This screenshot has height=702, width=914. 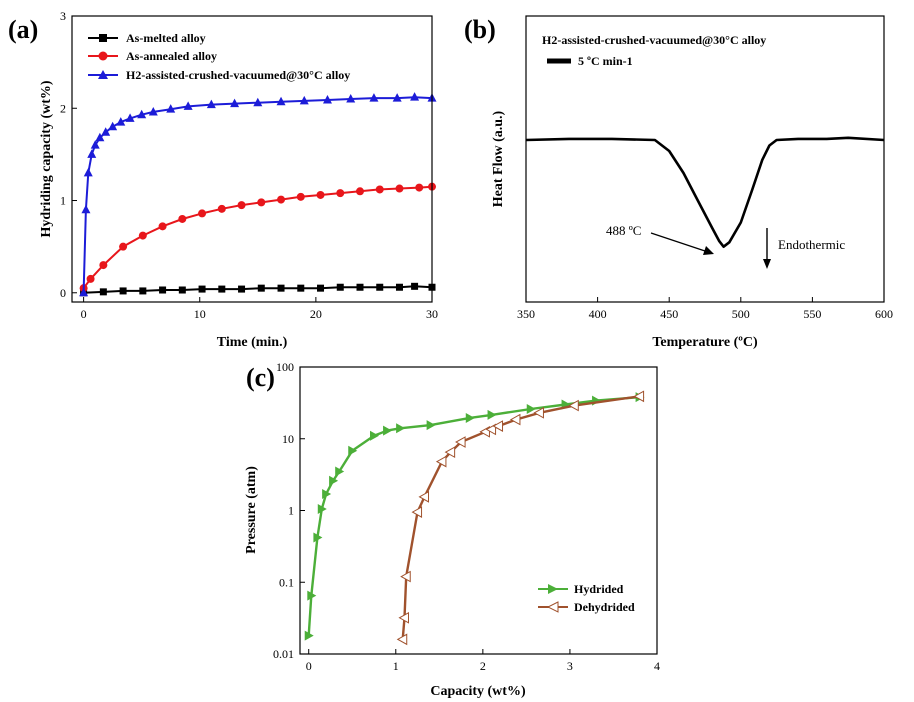 I want to click on legend-label-as-annealed: As-annealed alloy, so click(x=171, y=56).